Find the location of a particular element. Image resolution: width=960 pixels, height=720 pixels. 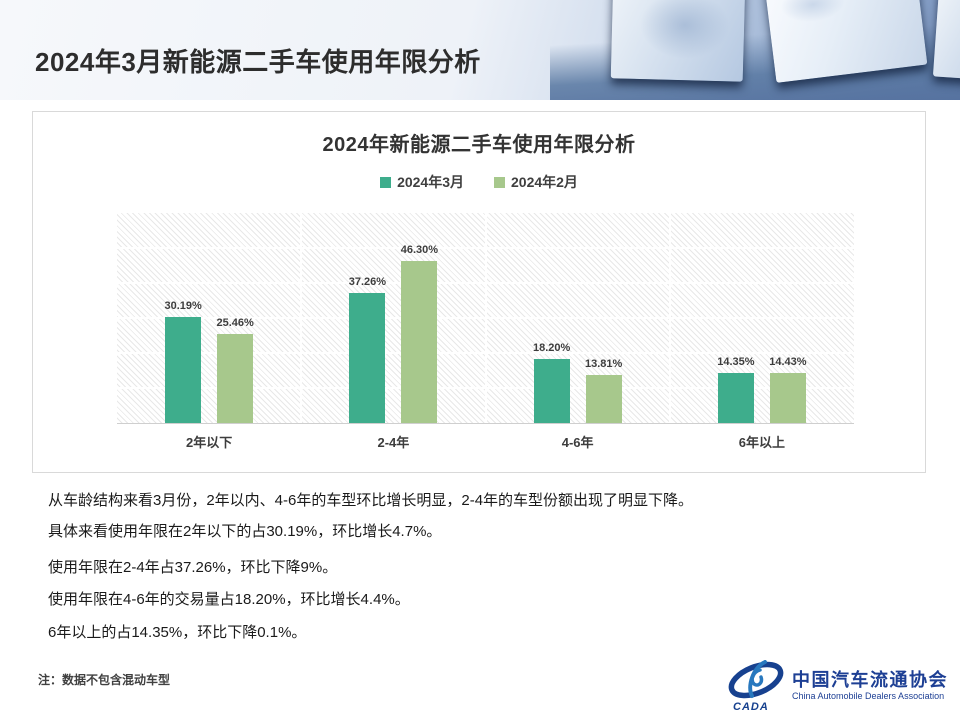

bar-value-label: 46.30% is located at coordinates (419, 250).